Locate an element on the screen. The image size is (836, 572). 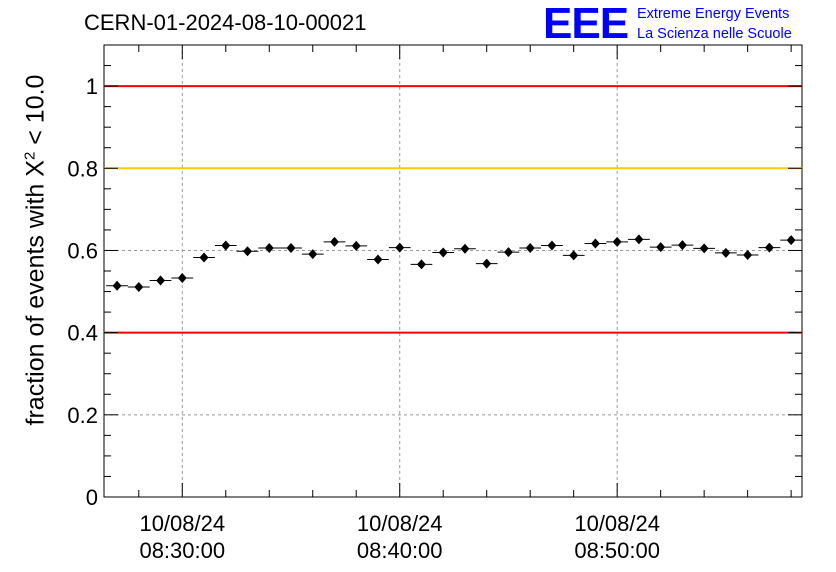
logo-line-1: Extreme Energy Events is located at coordinates (713, 14).